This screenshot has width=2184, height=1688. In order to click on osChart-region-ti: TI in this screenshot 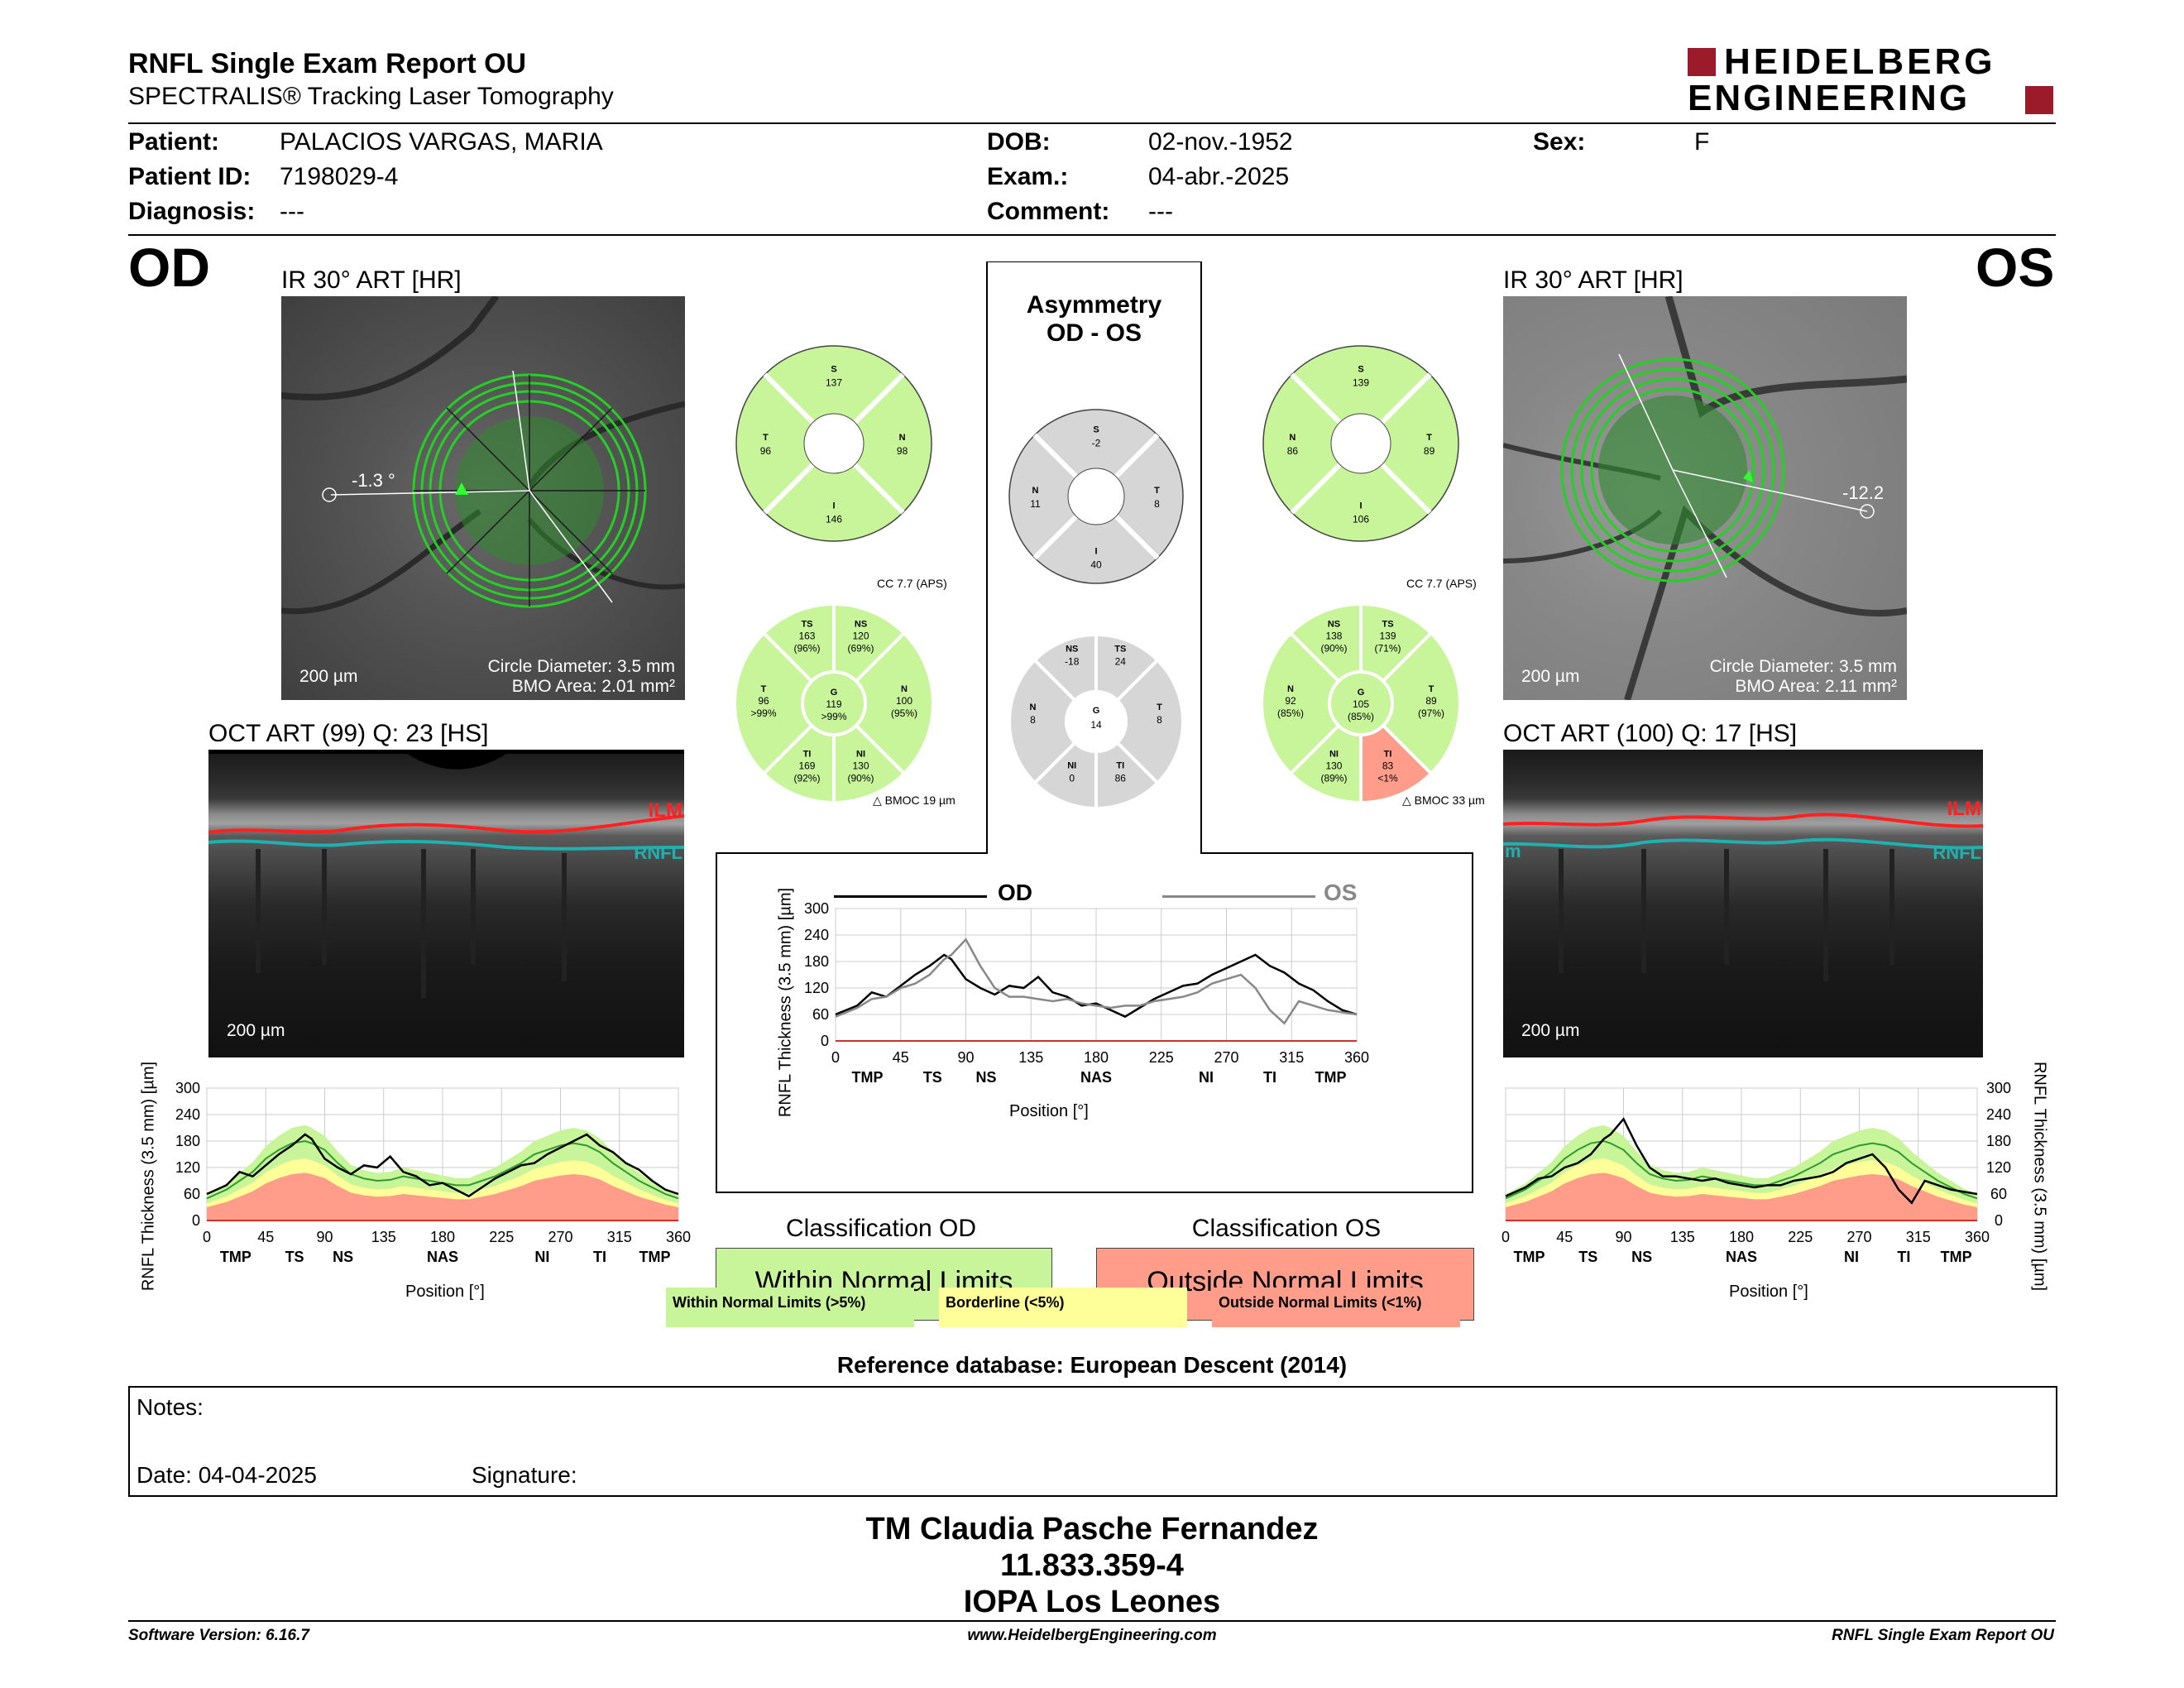, I will do `click(1903, 1257)`.